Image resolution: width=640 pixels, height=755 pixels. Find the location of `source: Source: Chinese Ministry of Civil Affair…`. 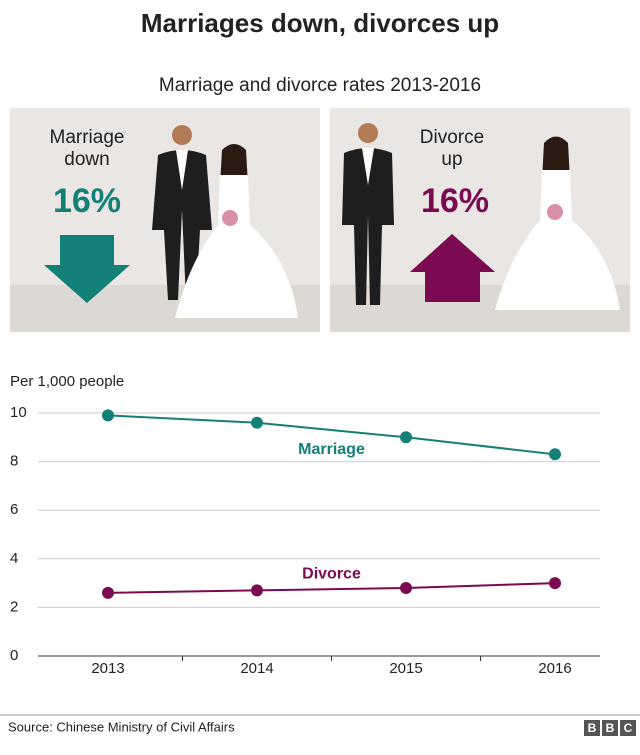

source: Source: Chinese Ministry of Civil Affair… is located at coordinates (121, 726).